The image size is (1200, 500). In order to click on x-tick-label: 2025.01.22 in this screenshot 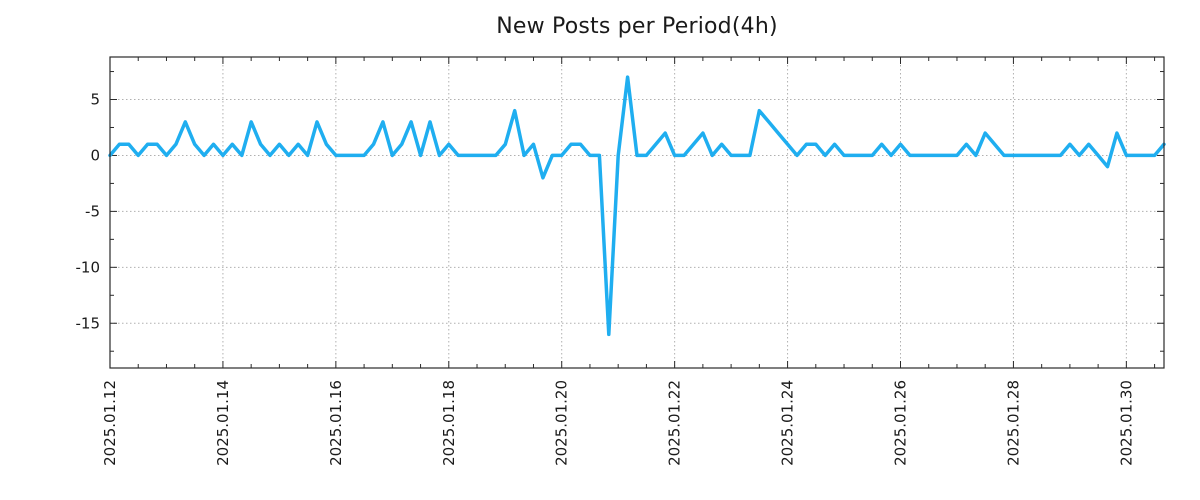, I will do `click(675, 423)`.